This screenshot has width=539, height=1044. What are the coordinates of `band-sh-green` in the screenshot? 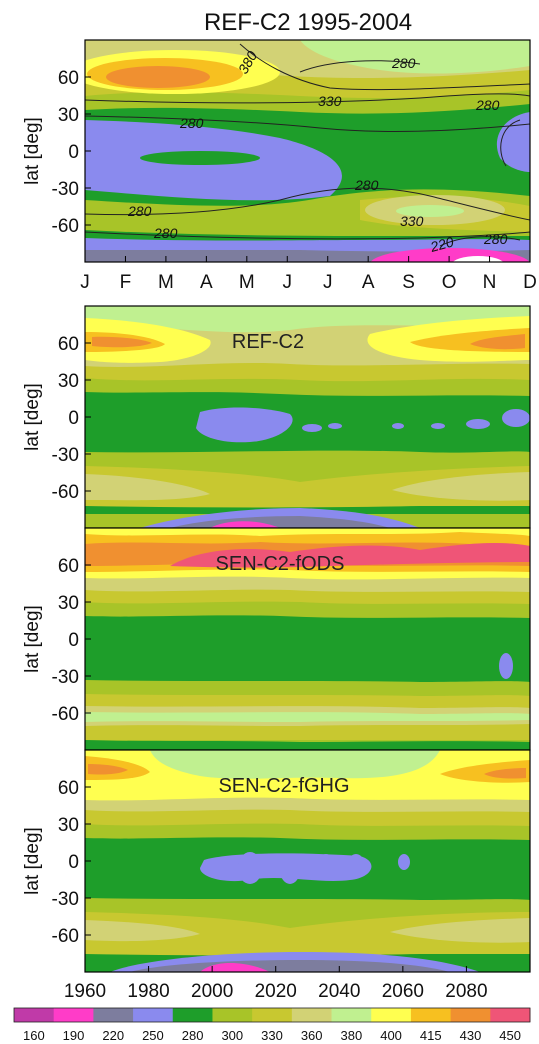 It's located at (307, 745).